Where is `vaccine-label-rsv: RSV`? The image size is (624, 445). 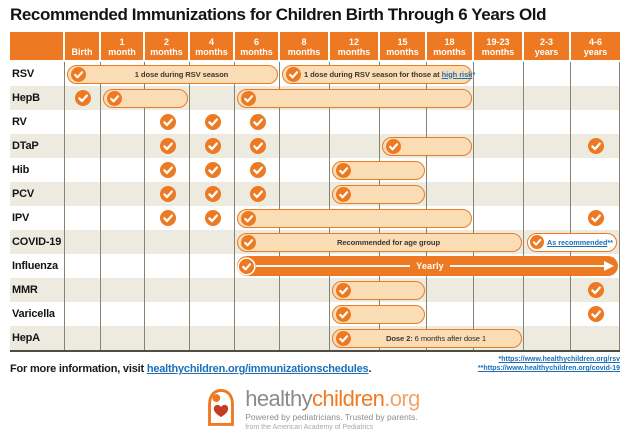
vaccine-label-rsv: RSV is located at coordinates (23, 74).